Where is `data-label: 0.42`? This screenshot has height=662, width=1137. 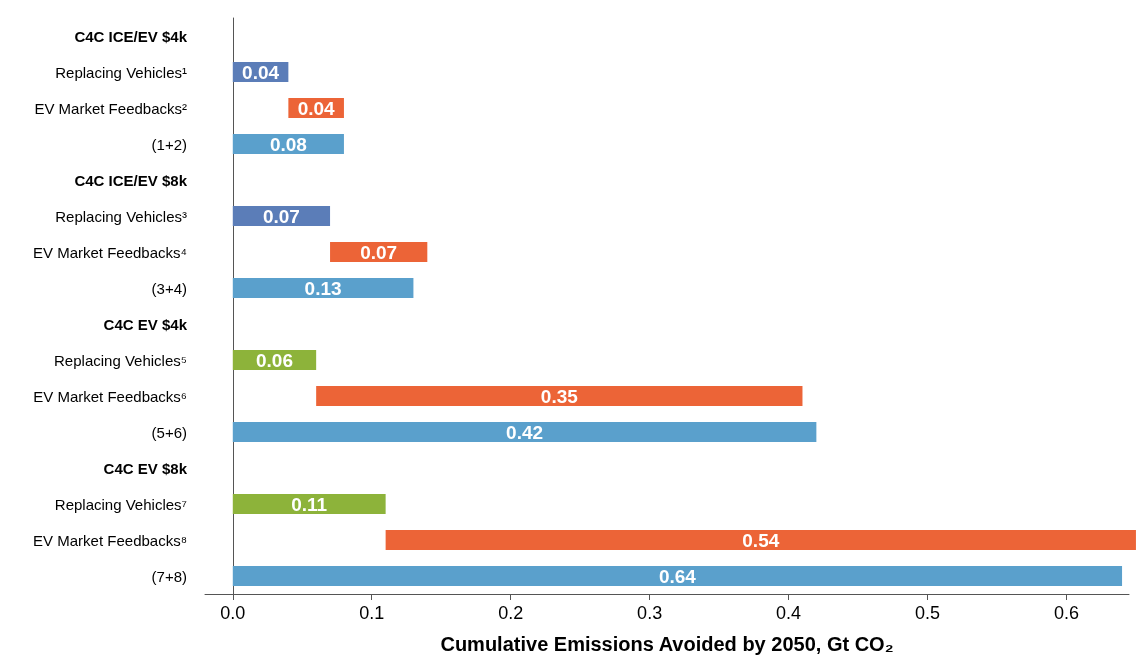
data-label: 0.42 is located at coordinates (525, 432).